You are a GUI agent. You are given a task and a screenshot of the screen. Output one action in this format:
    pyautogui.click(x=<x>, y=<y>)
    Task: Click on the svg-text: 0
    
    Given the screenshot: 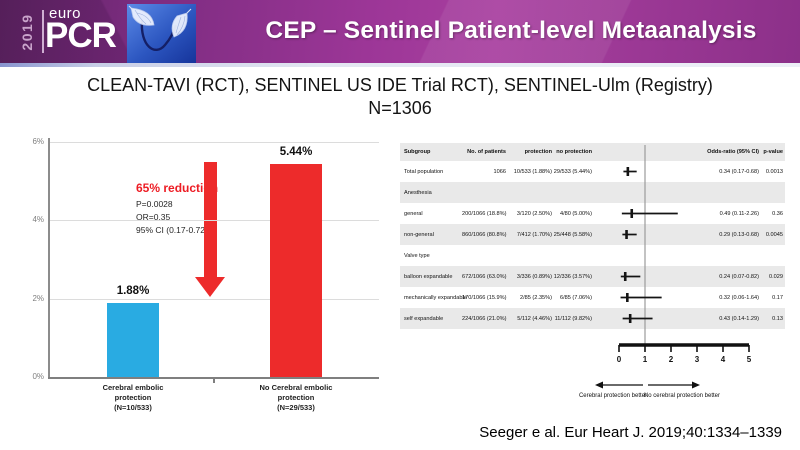 What is the action you would take?
    pyautogui.click(x=619, y=359)
    